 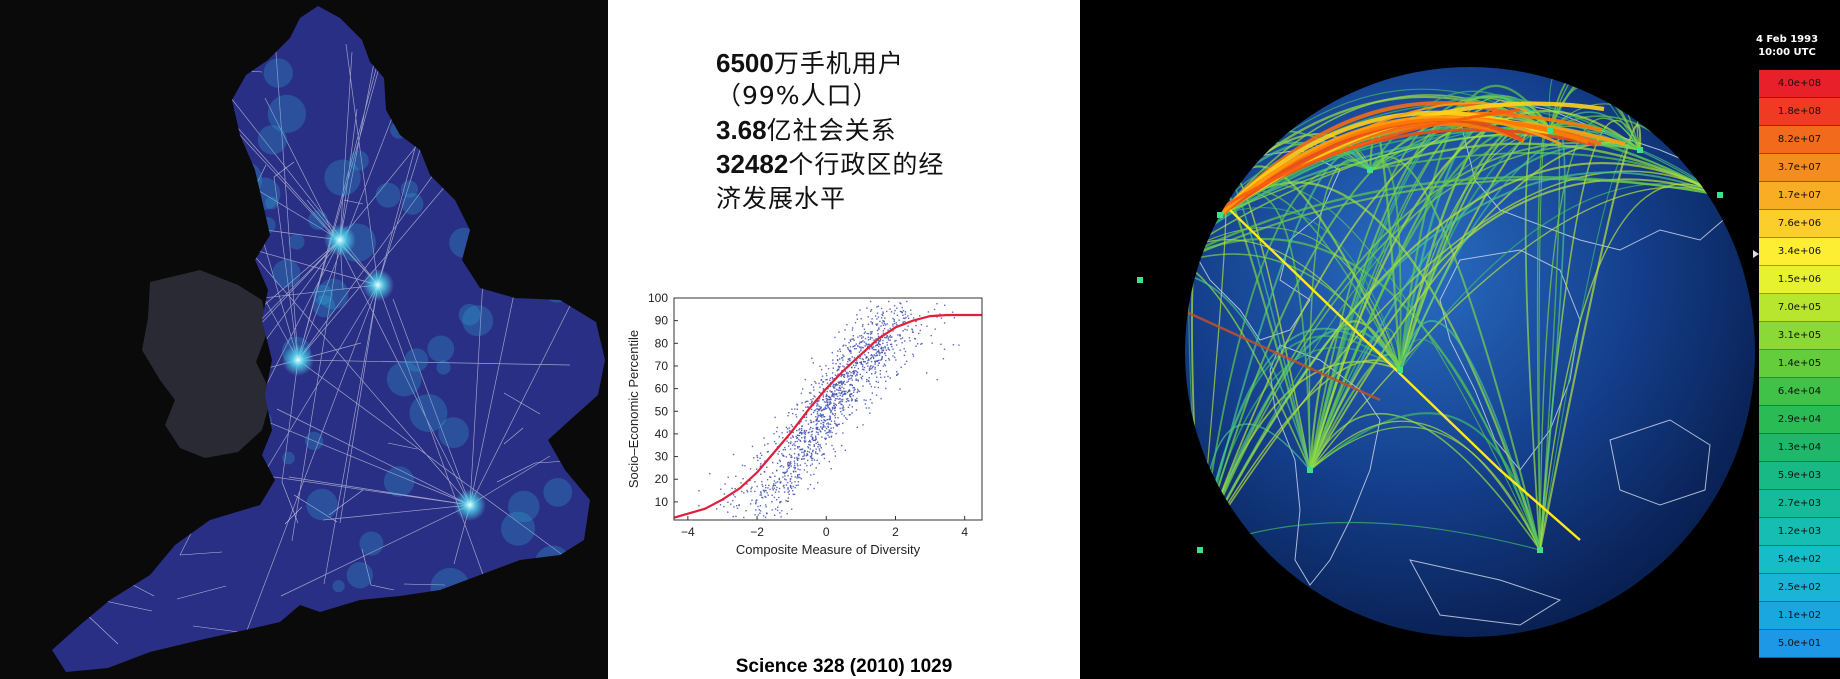 What do you see at coordinates (1799, 392) in the screenshot?
I see `scale-swatch: 6.4e+04` at bounding box center [1799, 392].